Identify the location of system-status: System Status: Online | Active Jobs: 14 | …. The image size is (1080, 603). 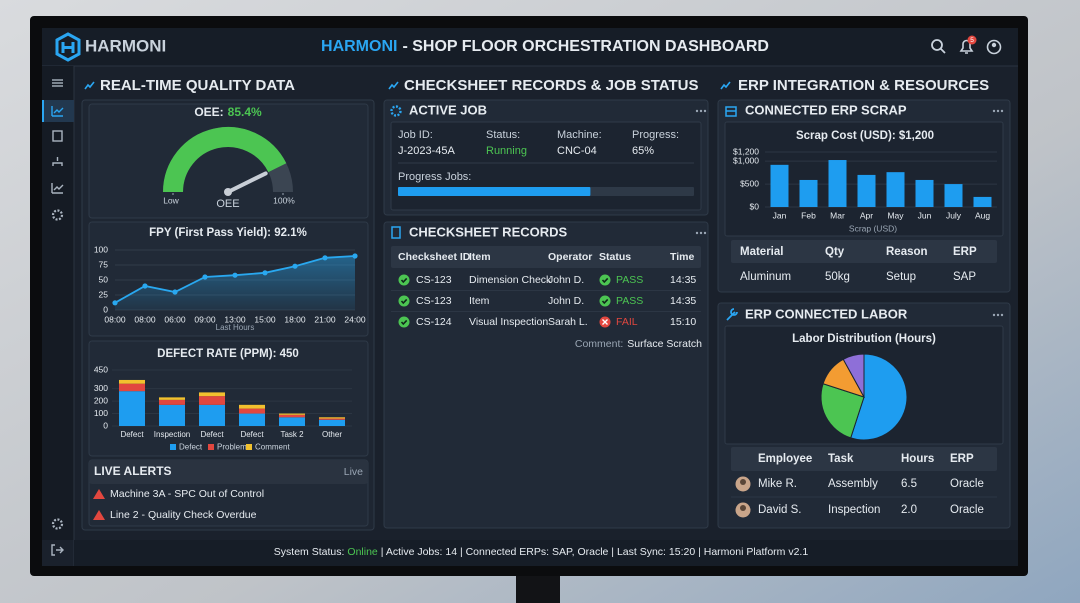
(541, 552).